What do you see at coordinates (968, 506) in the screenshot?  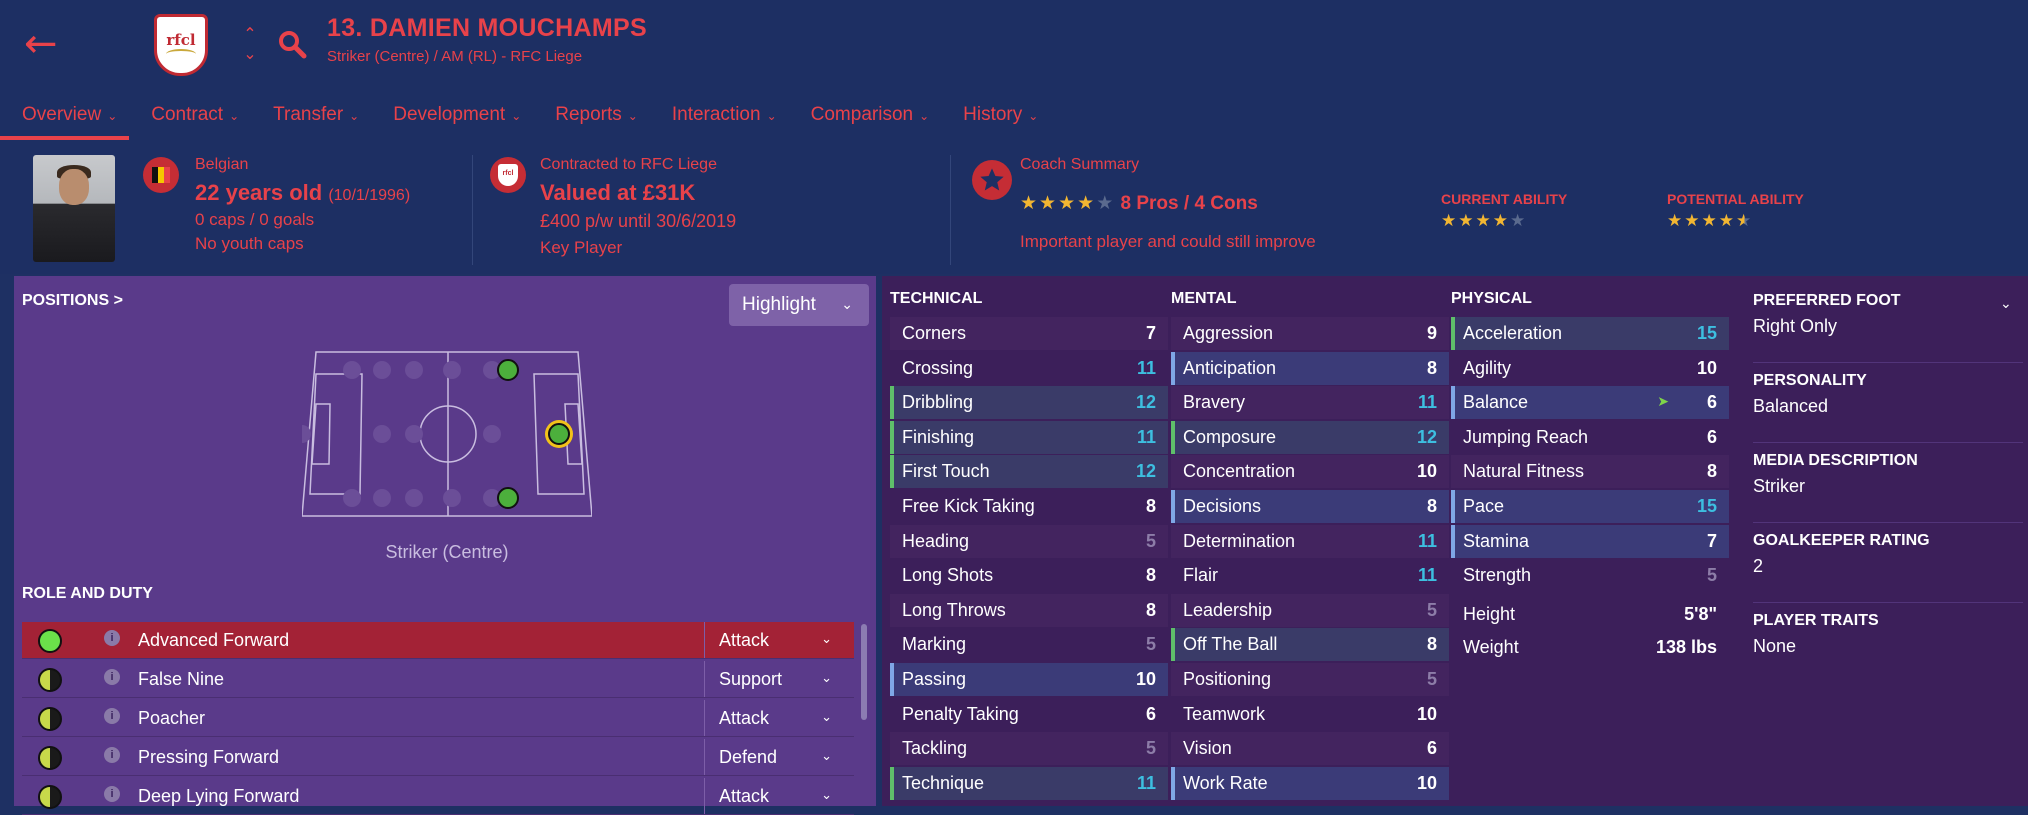 I see `attr-name: Free Kick Taking` at bounding box center [968, 506].